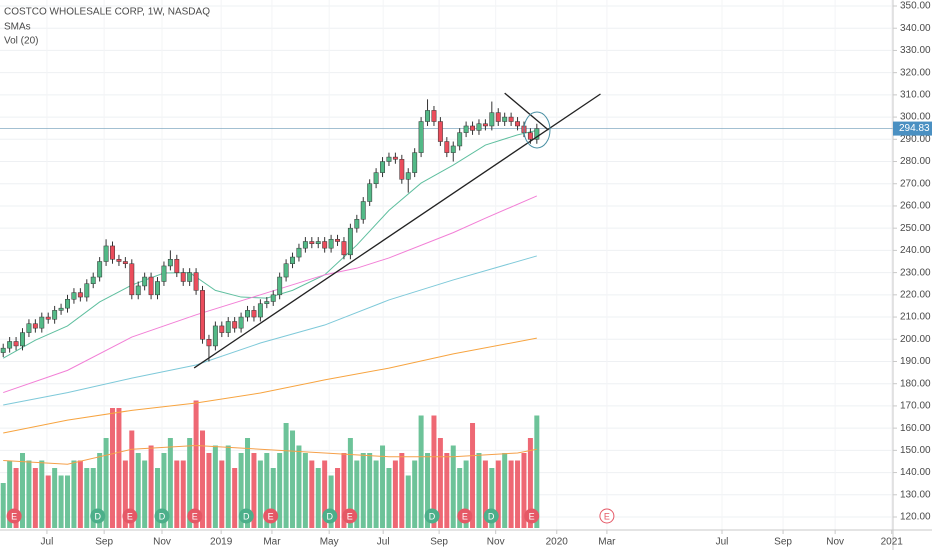  What do you see at coordinates (270, 385) in the screenshot?
I see `sma-line` at bounding box center [270, 385].